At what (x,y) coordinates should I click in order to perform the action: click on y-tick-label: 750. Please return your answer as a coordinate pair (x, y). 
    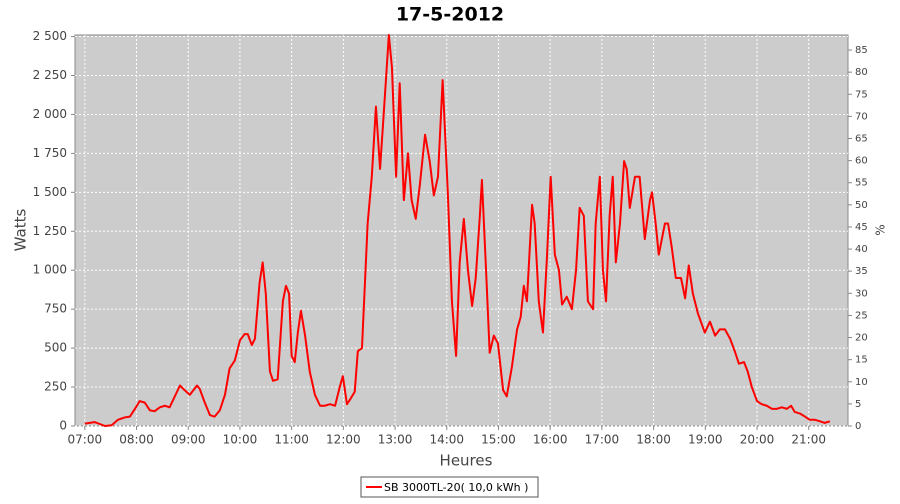
    Looking at the image, I should click on (55, 309).